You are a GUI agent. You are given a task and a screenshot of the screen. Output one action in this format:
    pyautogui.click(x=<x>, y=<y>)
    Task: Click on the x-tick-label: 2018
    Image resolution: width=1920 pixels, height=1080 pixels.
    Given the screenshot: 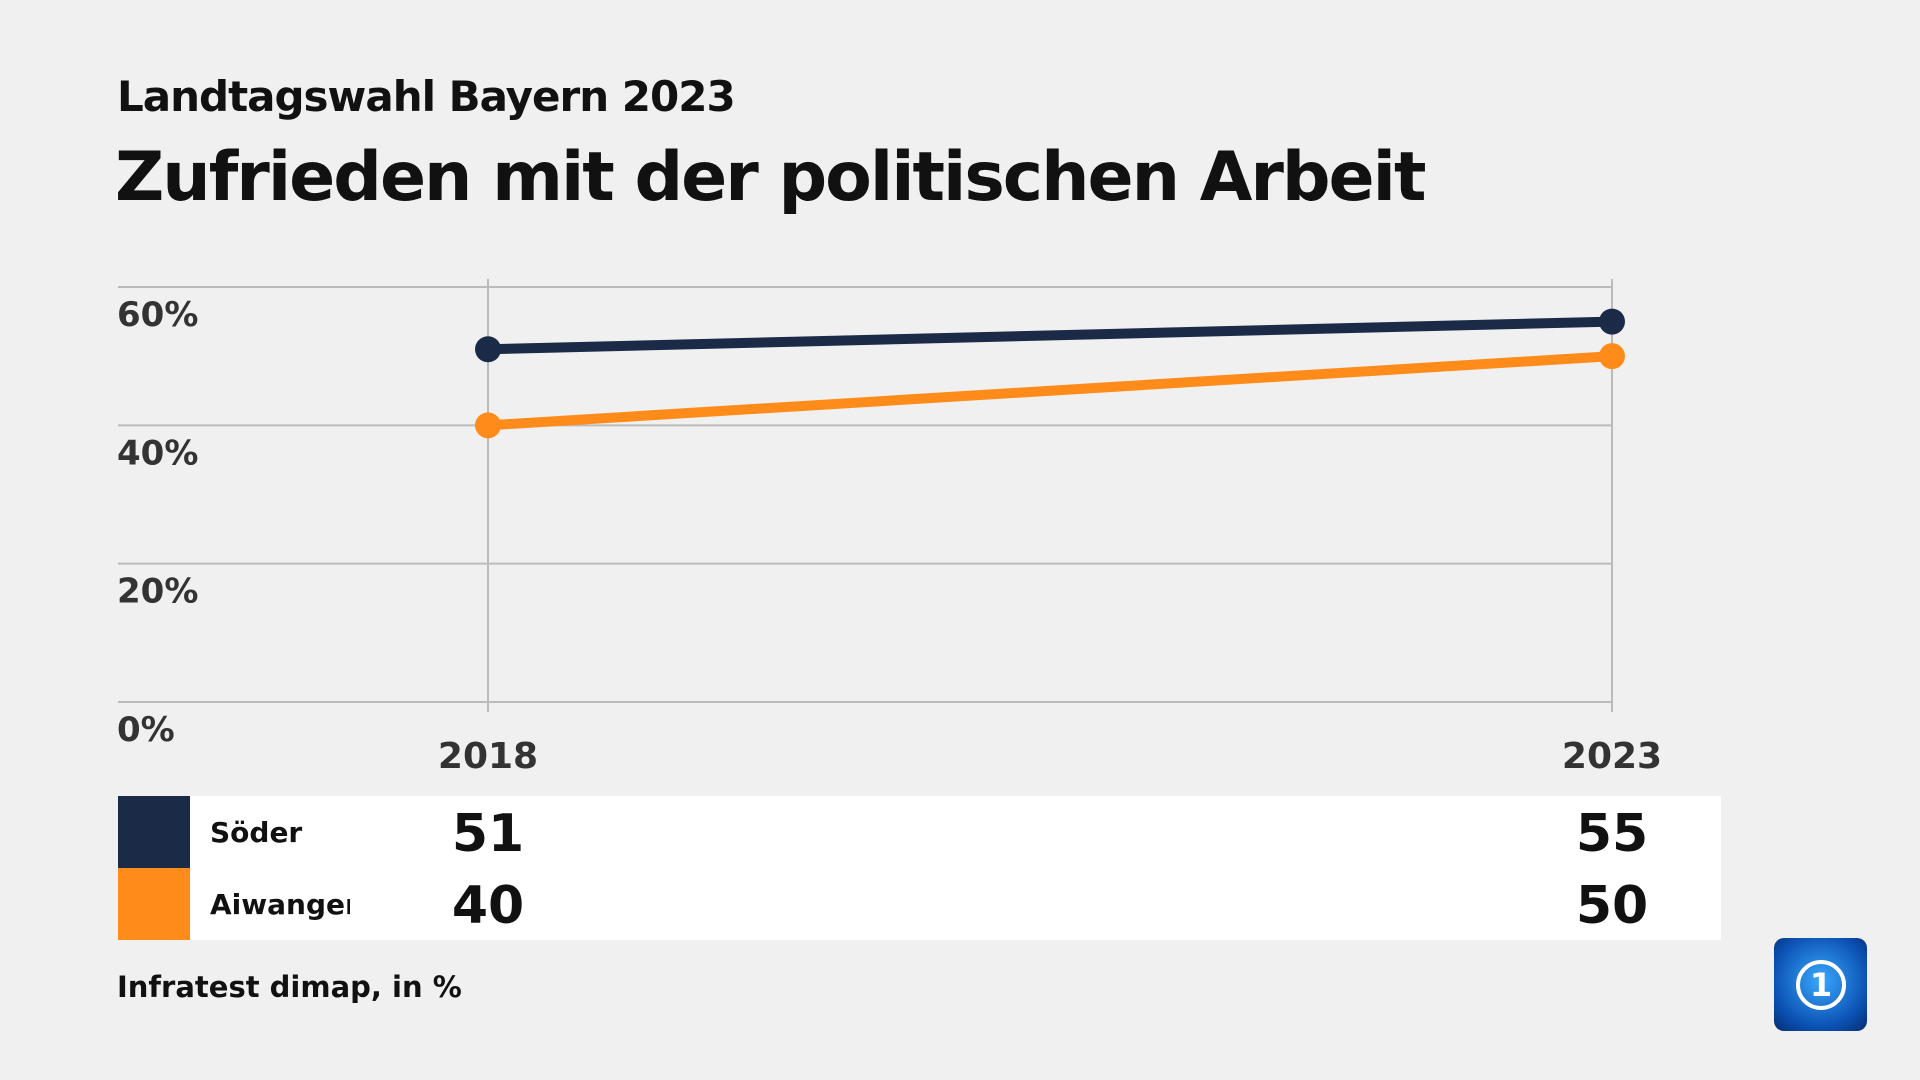 What is the action you would take?
    pyautogui.click(x=488, y=756)
    